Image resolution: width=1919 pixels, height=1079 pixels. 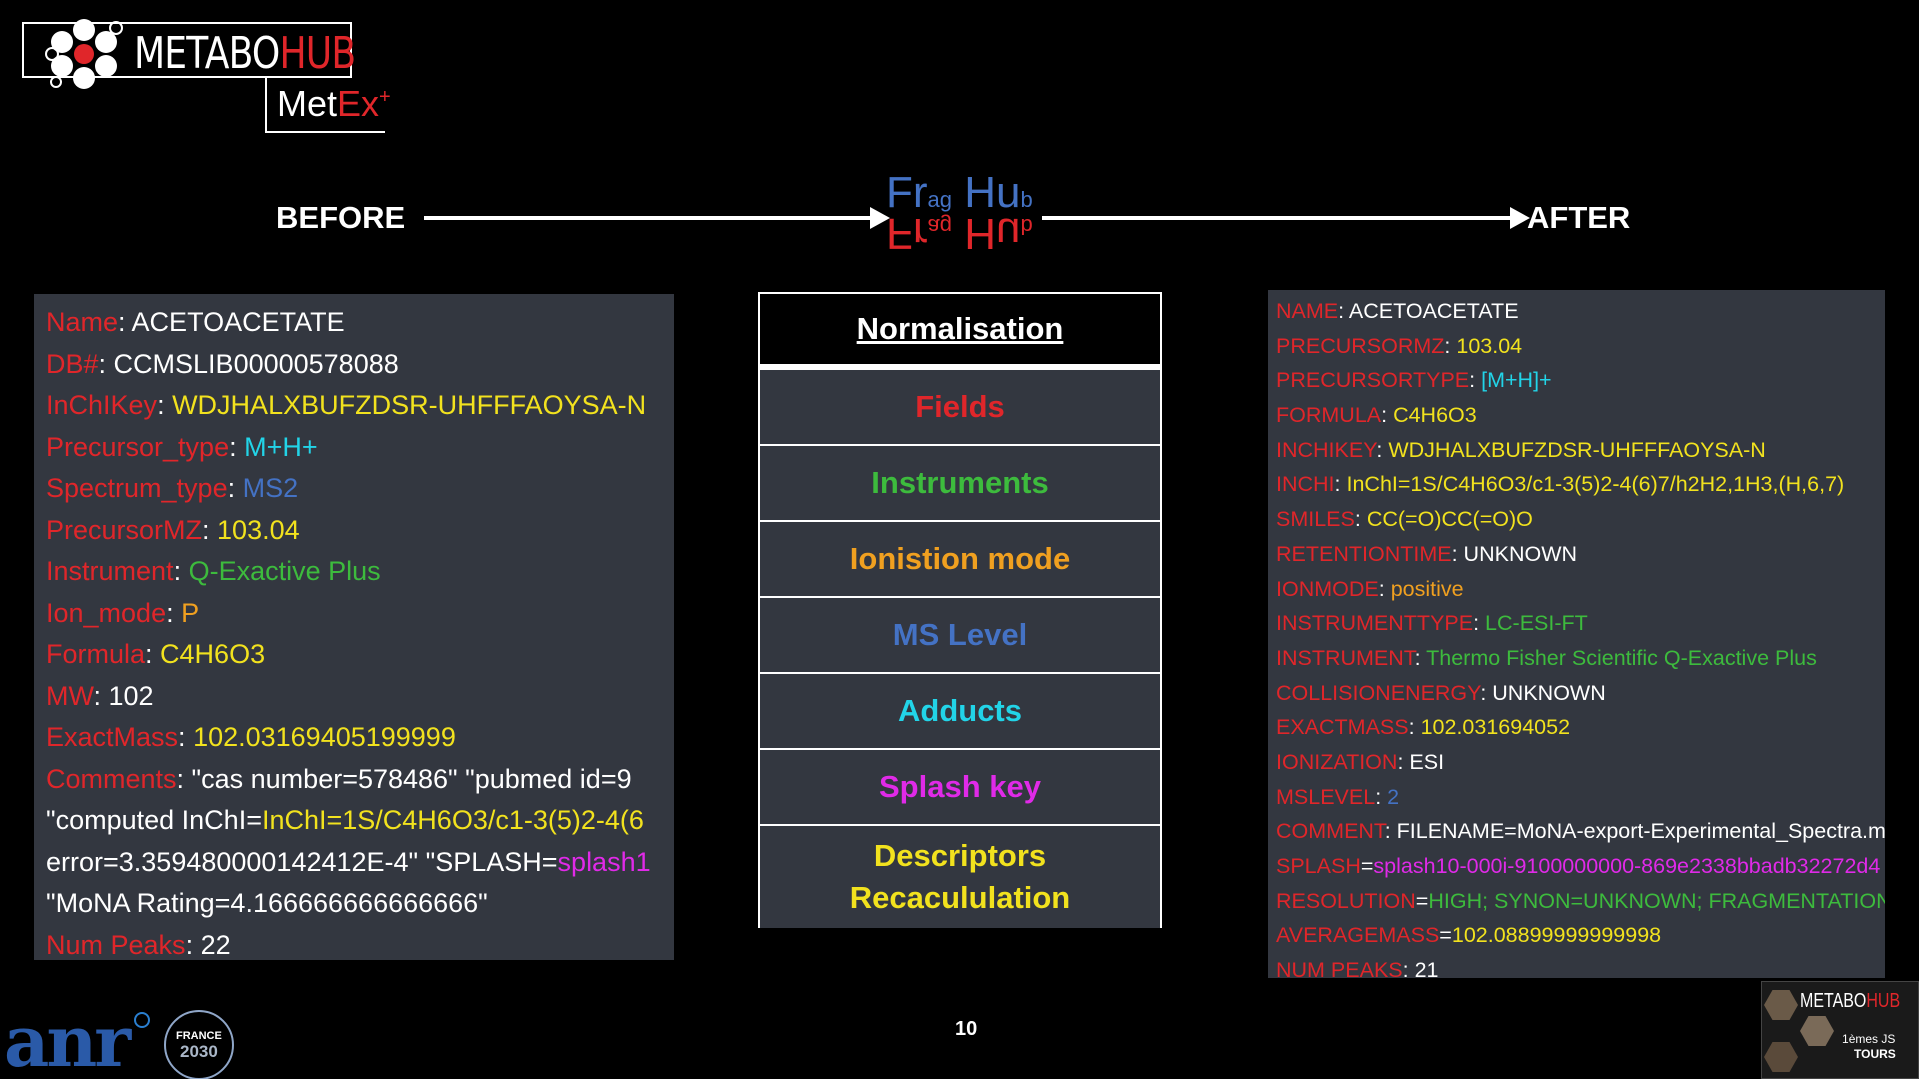 What do you see at coordinates (604, 861) in the screenshot?
I see `field-value: splash1` at bounding box center [604, 861].